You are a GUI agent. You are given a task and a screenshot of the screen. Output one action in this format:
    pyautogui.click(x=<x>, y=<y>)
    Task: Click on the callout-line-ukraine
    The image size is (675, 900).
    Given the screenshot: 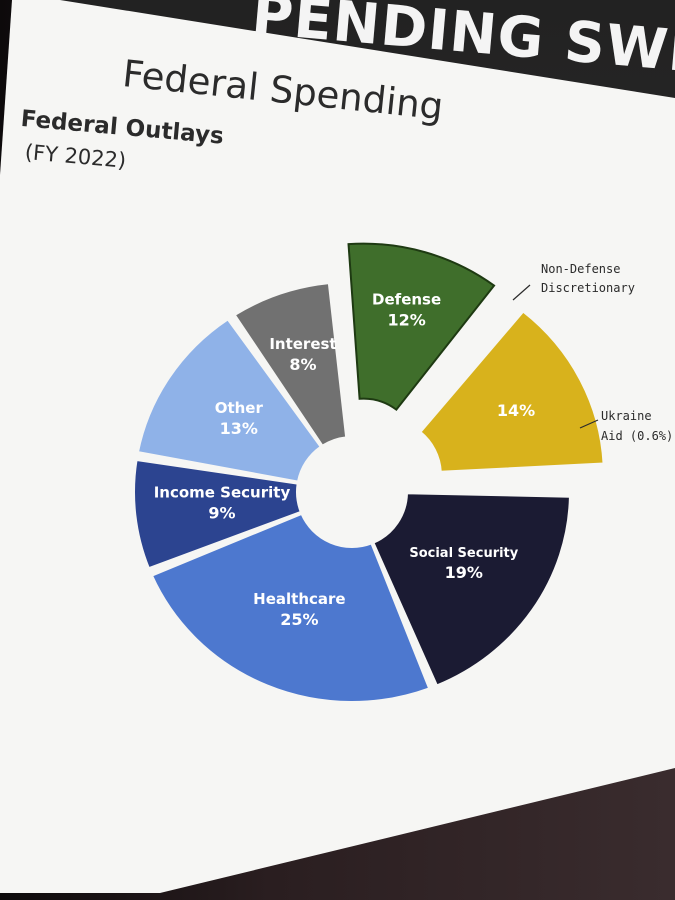 What is the action you would take?
    pyautogui.click(x=589, y=424)
    